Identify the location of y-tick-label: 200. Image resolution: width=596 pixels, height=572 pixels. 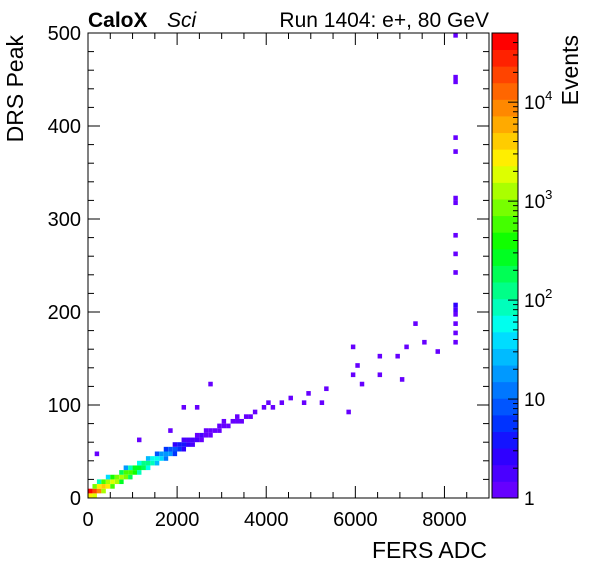
(64, 313).